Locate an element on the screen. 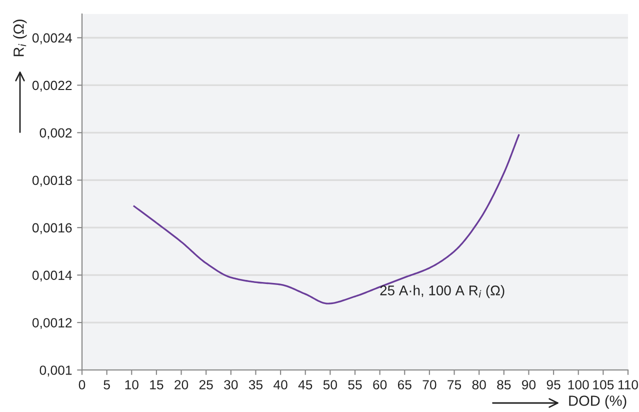 The height and width of the screenshot is (412, 639). y-tick-label: 0,001 is located at coordinates (56, 371).